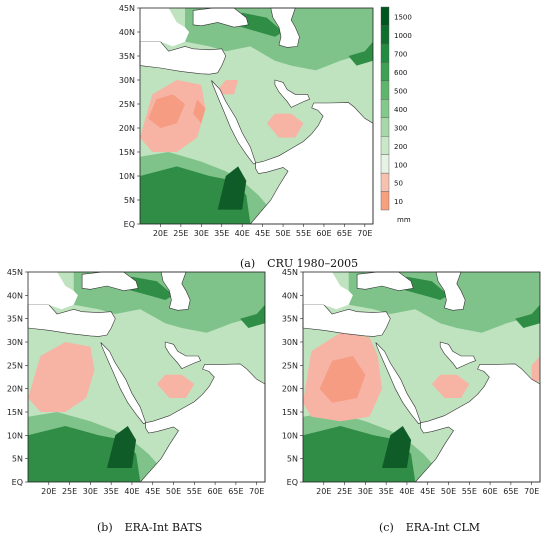  I want to click on map-b-red-sea, so click(123, 383).